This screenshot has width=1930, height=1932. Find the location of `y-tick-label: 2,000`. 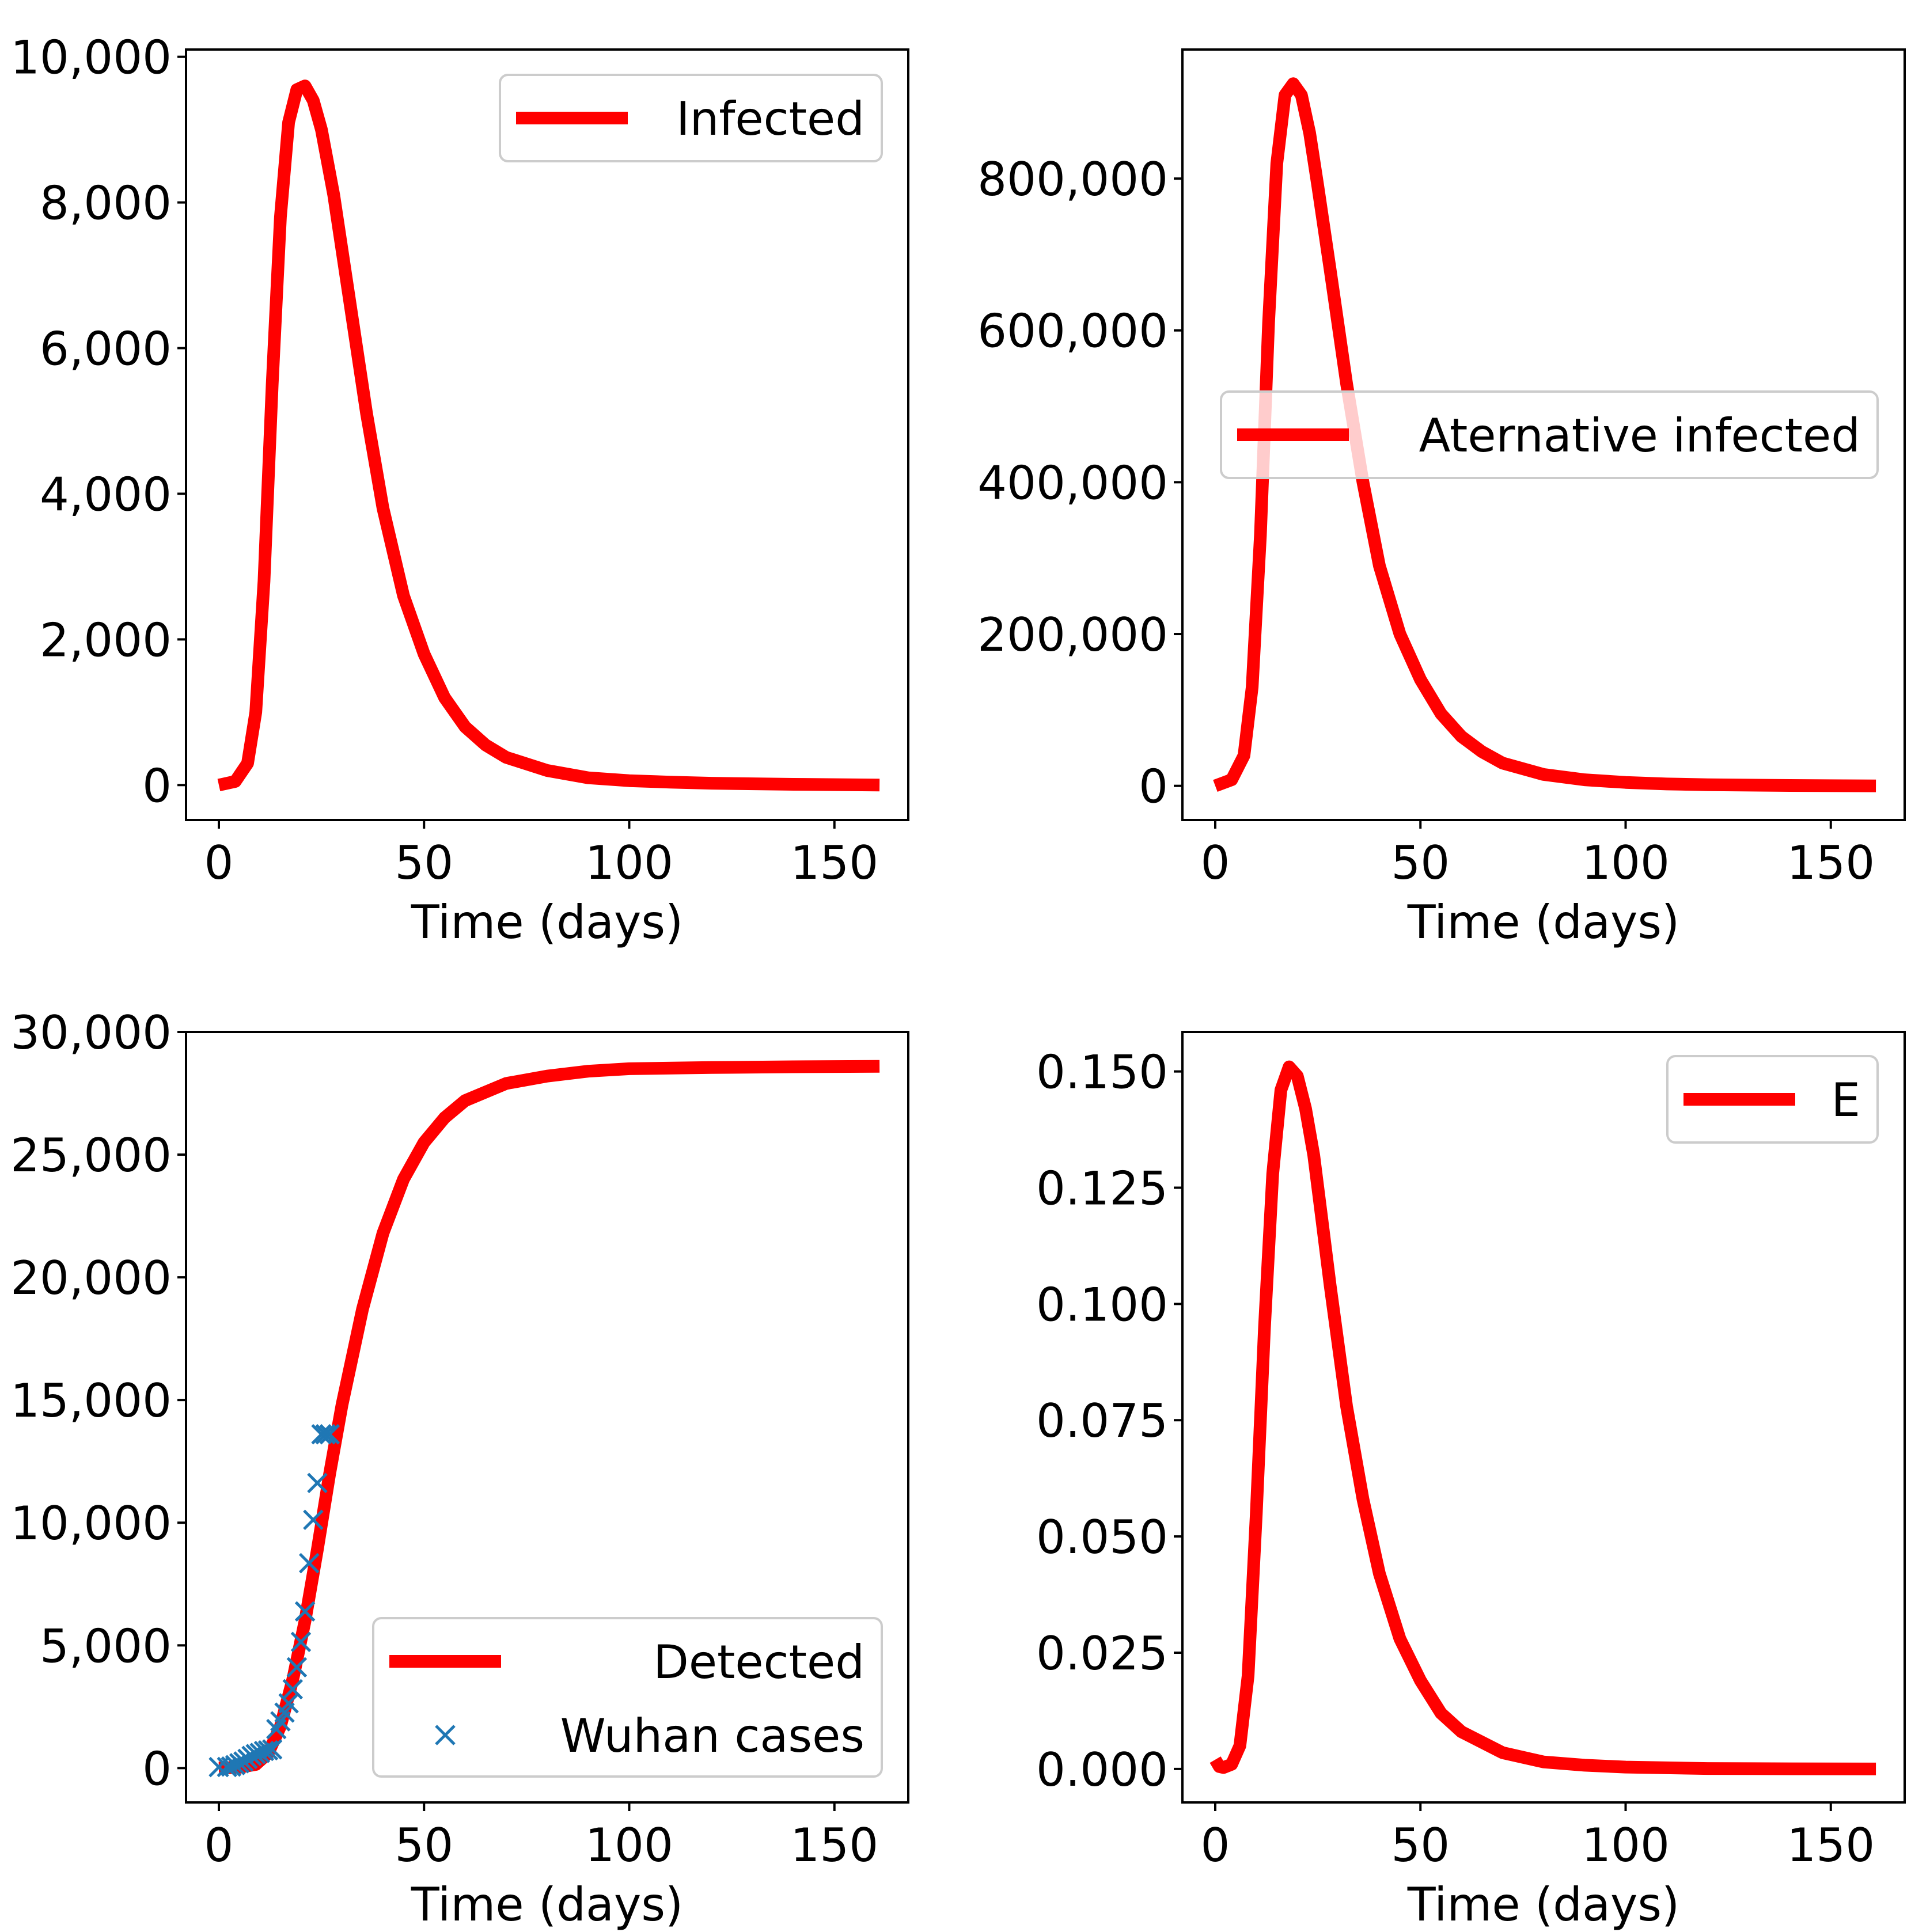

y-tick-label: 2,000 is located at coordinates (106, 640).